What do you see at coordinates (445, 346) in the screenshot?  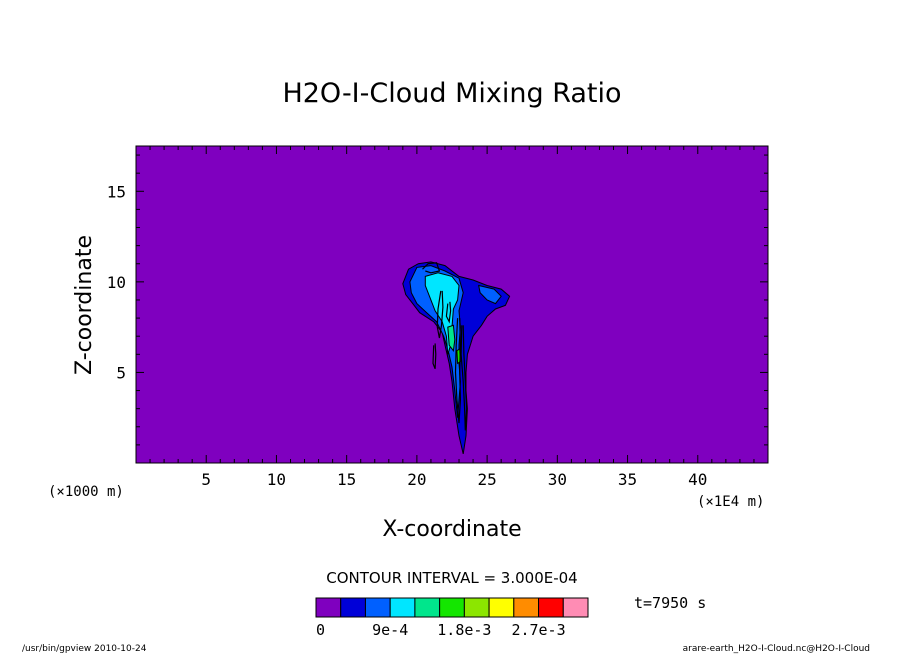 I see `contour-lines` at bounding box center [445, 346].